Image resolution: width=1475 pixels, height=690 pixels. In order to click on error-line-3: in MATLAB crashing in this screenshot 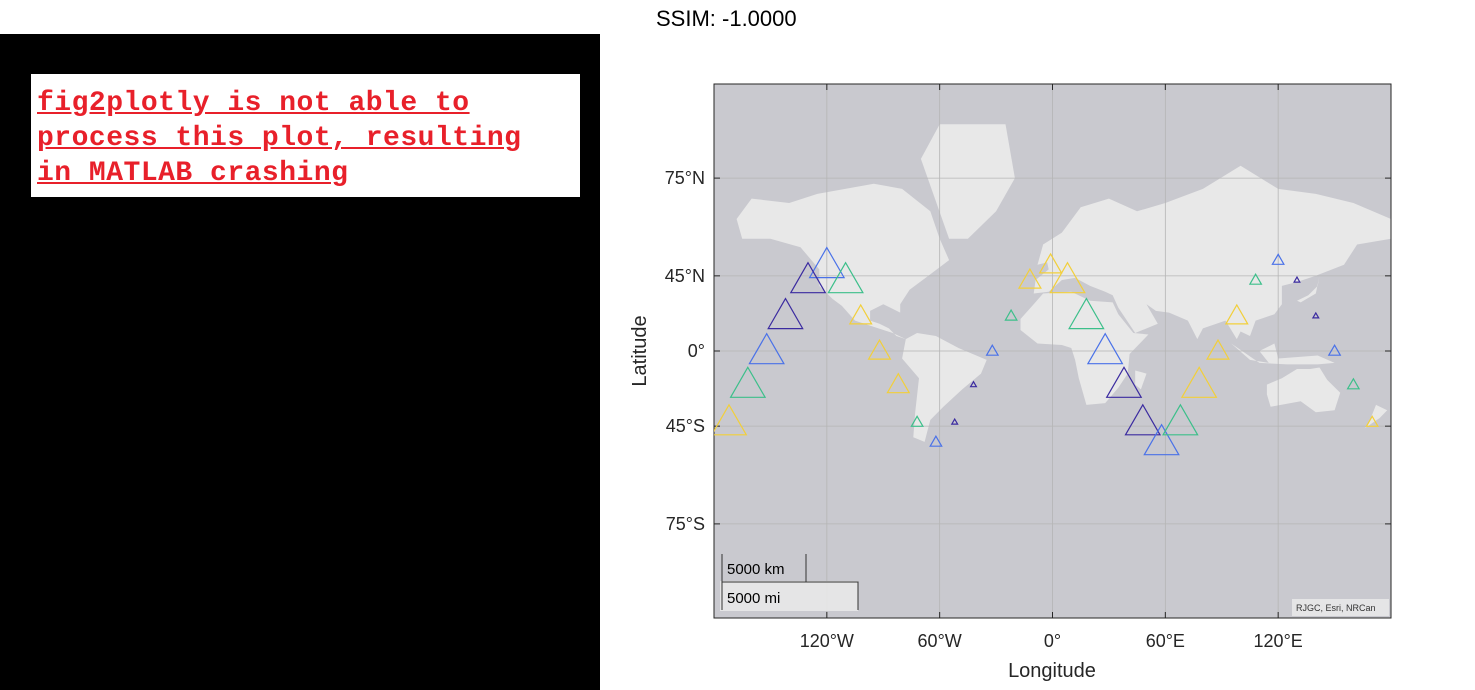, I will do `click(193, 173)`.